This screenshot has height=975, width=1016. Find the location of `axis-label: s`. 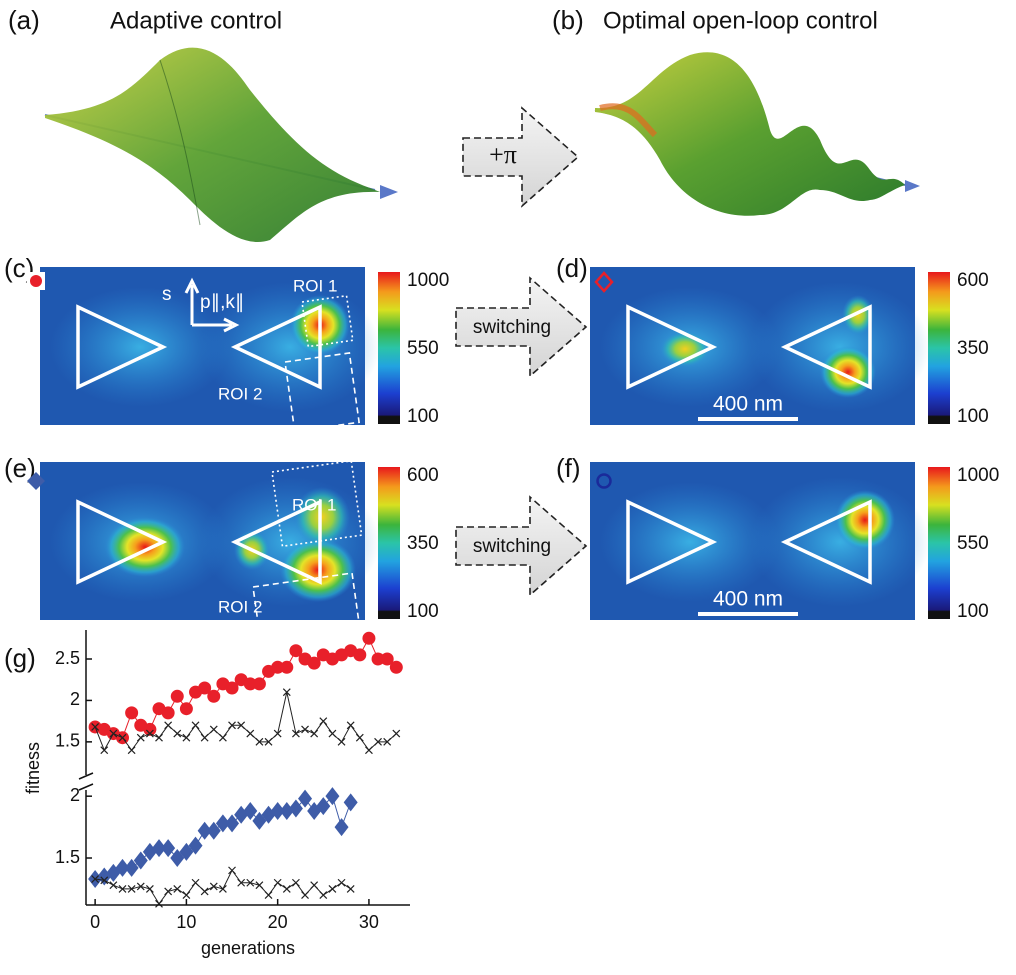

axis-label: s is located at coordinates (167, 294).